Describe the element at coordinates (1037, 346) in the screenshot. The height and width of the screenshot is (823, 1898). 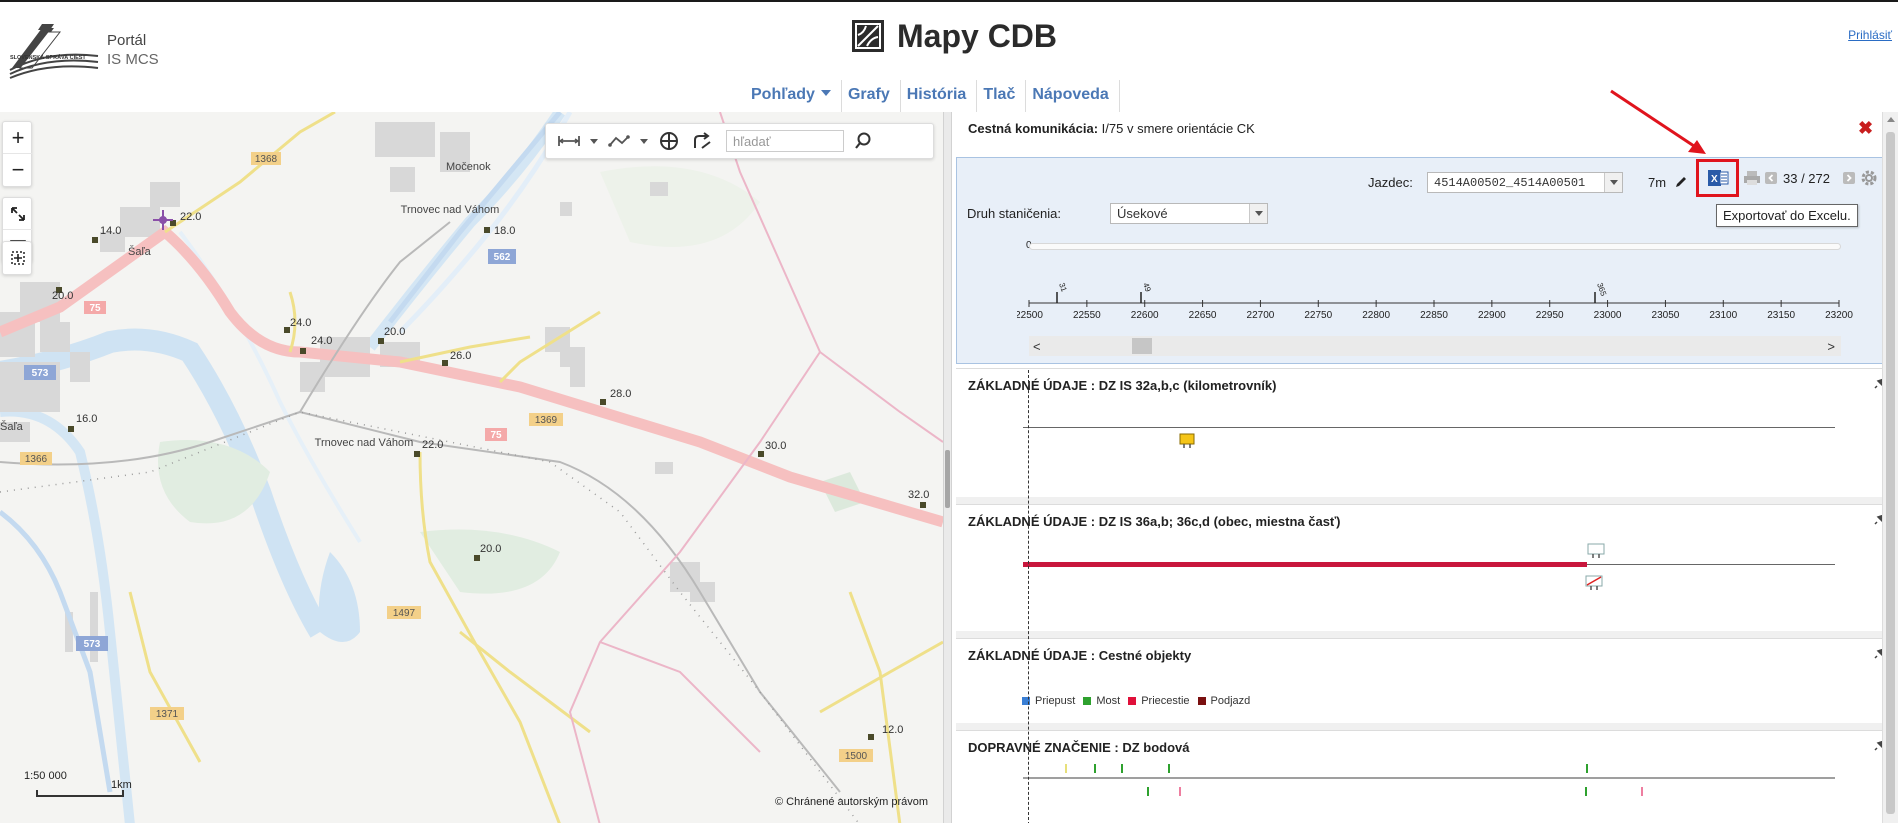
I see `scroll-left-arrow-icon: <` at that location.